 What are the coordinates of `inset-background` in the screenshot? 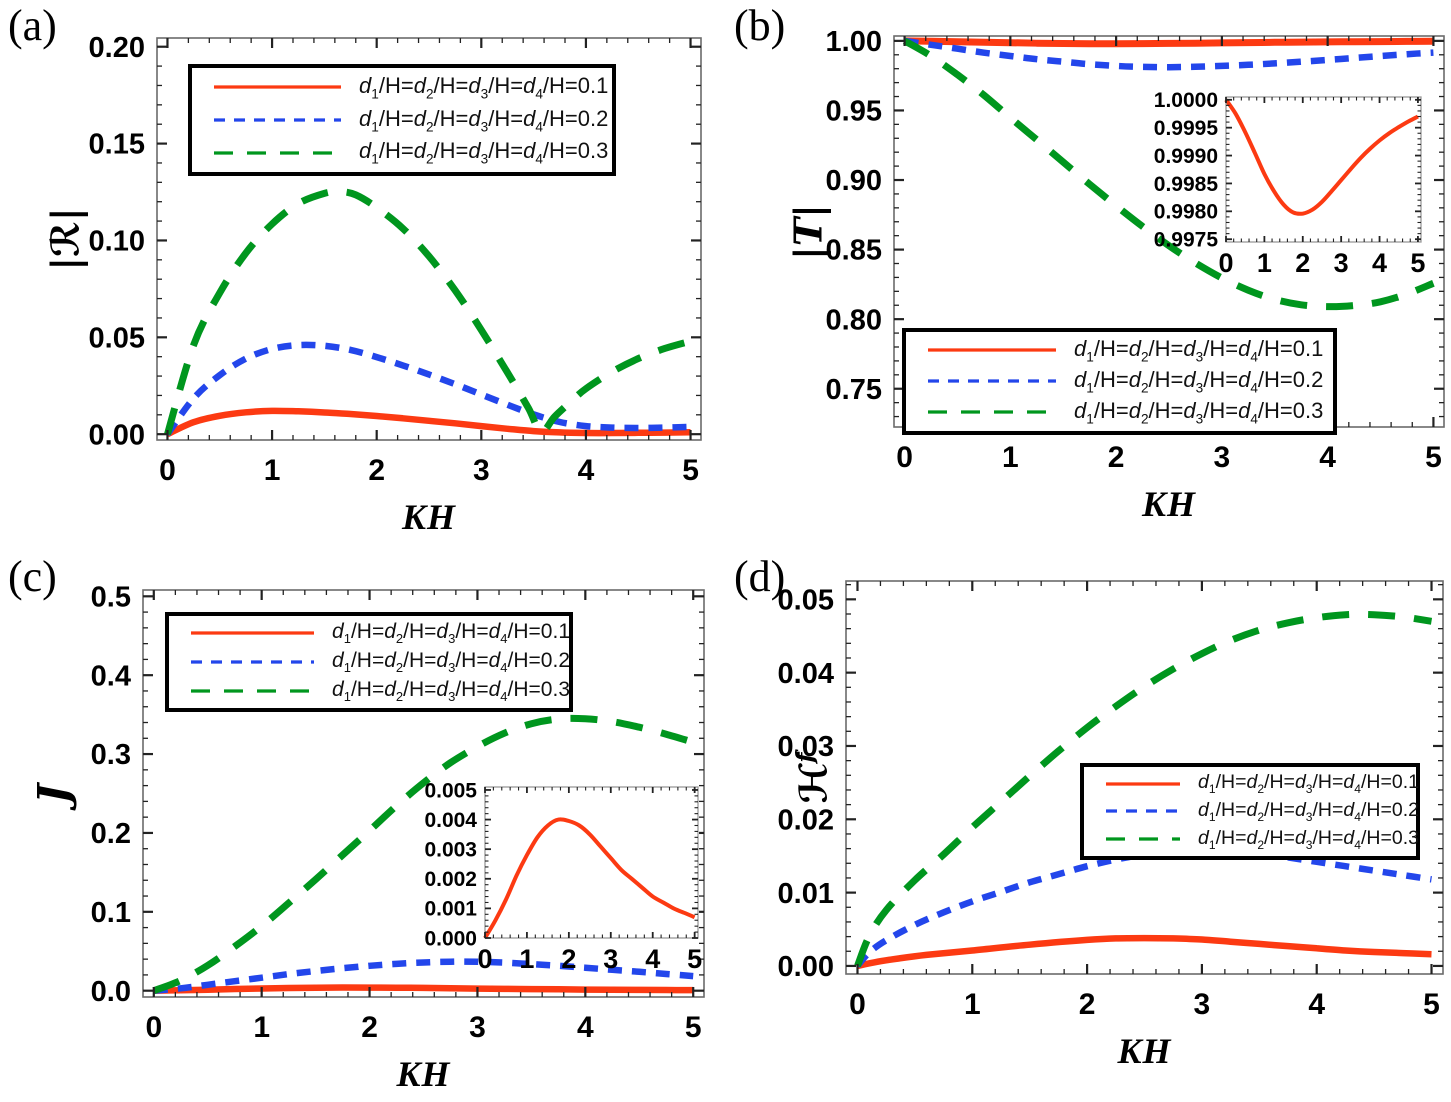 It's located at (591, 862).